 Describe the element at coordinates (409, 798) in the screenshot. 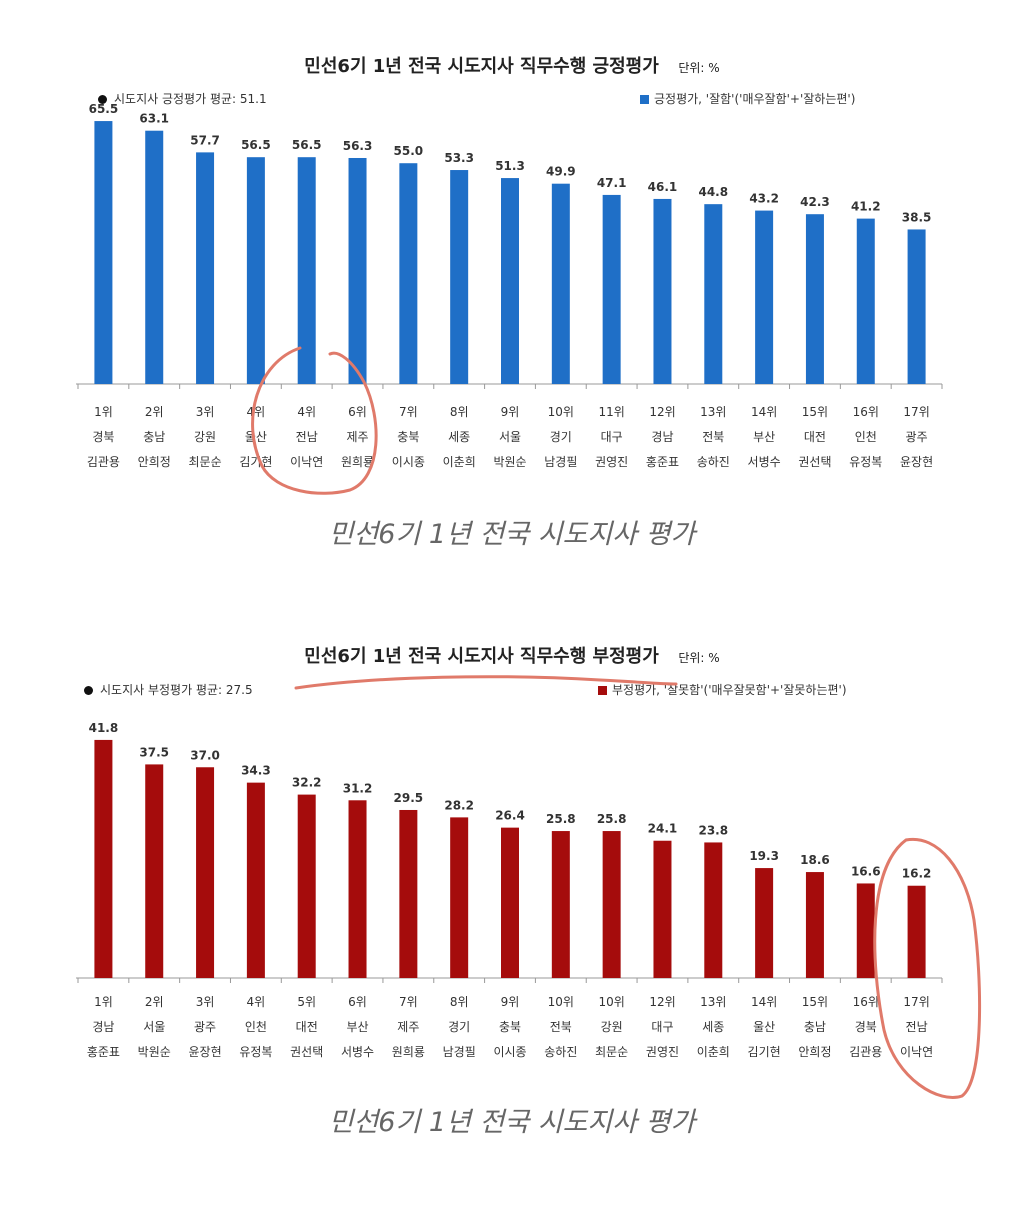

I see `bar-value-label: 29.5` at that location.